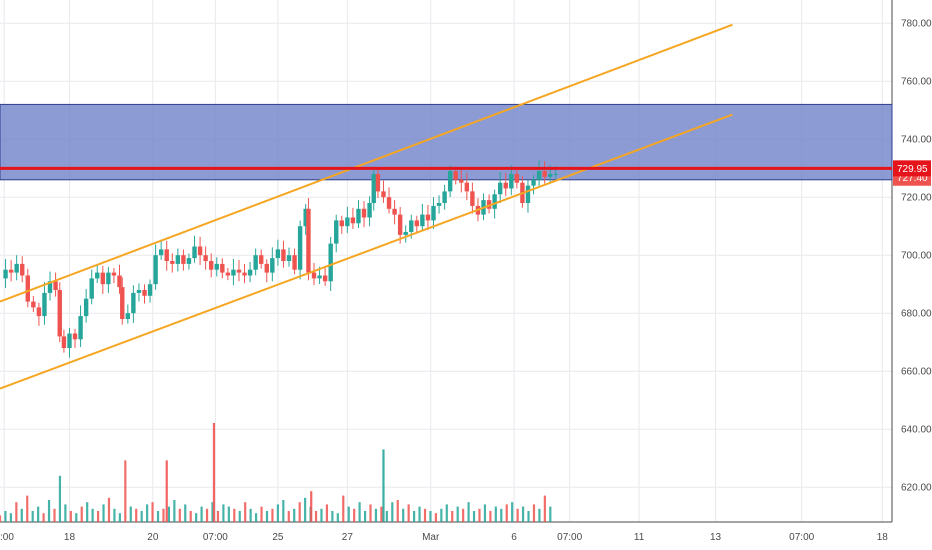 The width and height of the screenshot is (932, 550). What do you see at coordinates (912, 168) in the screenshot?
I see `resistance-price-tag-bg` at bounding box center [912, 168].